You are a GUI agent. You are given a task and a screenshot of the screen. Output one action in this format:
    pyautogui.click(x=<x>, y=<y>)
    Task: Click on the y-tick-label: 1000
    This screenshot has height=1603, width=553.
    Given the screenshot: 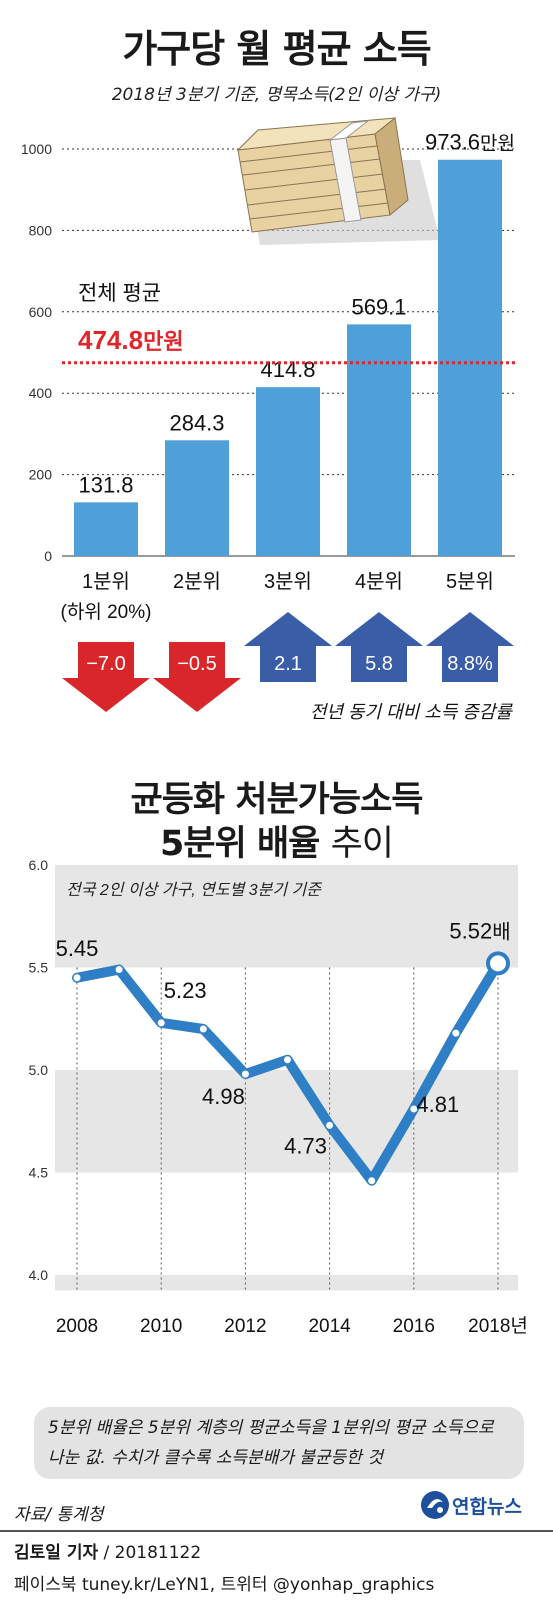 What is the action you would take?
    pyautogui.click(x=36, y=149)
    